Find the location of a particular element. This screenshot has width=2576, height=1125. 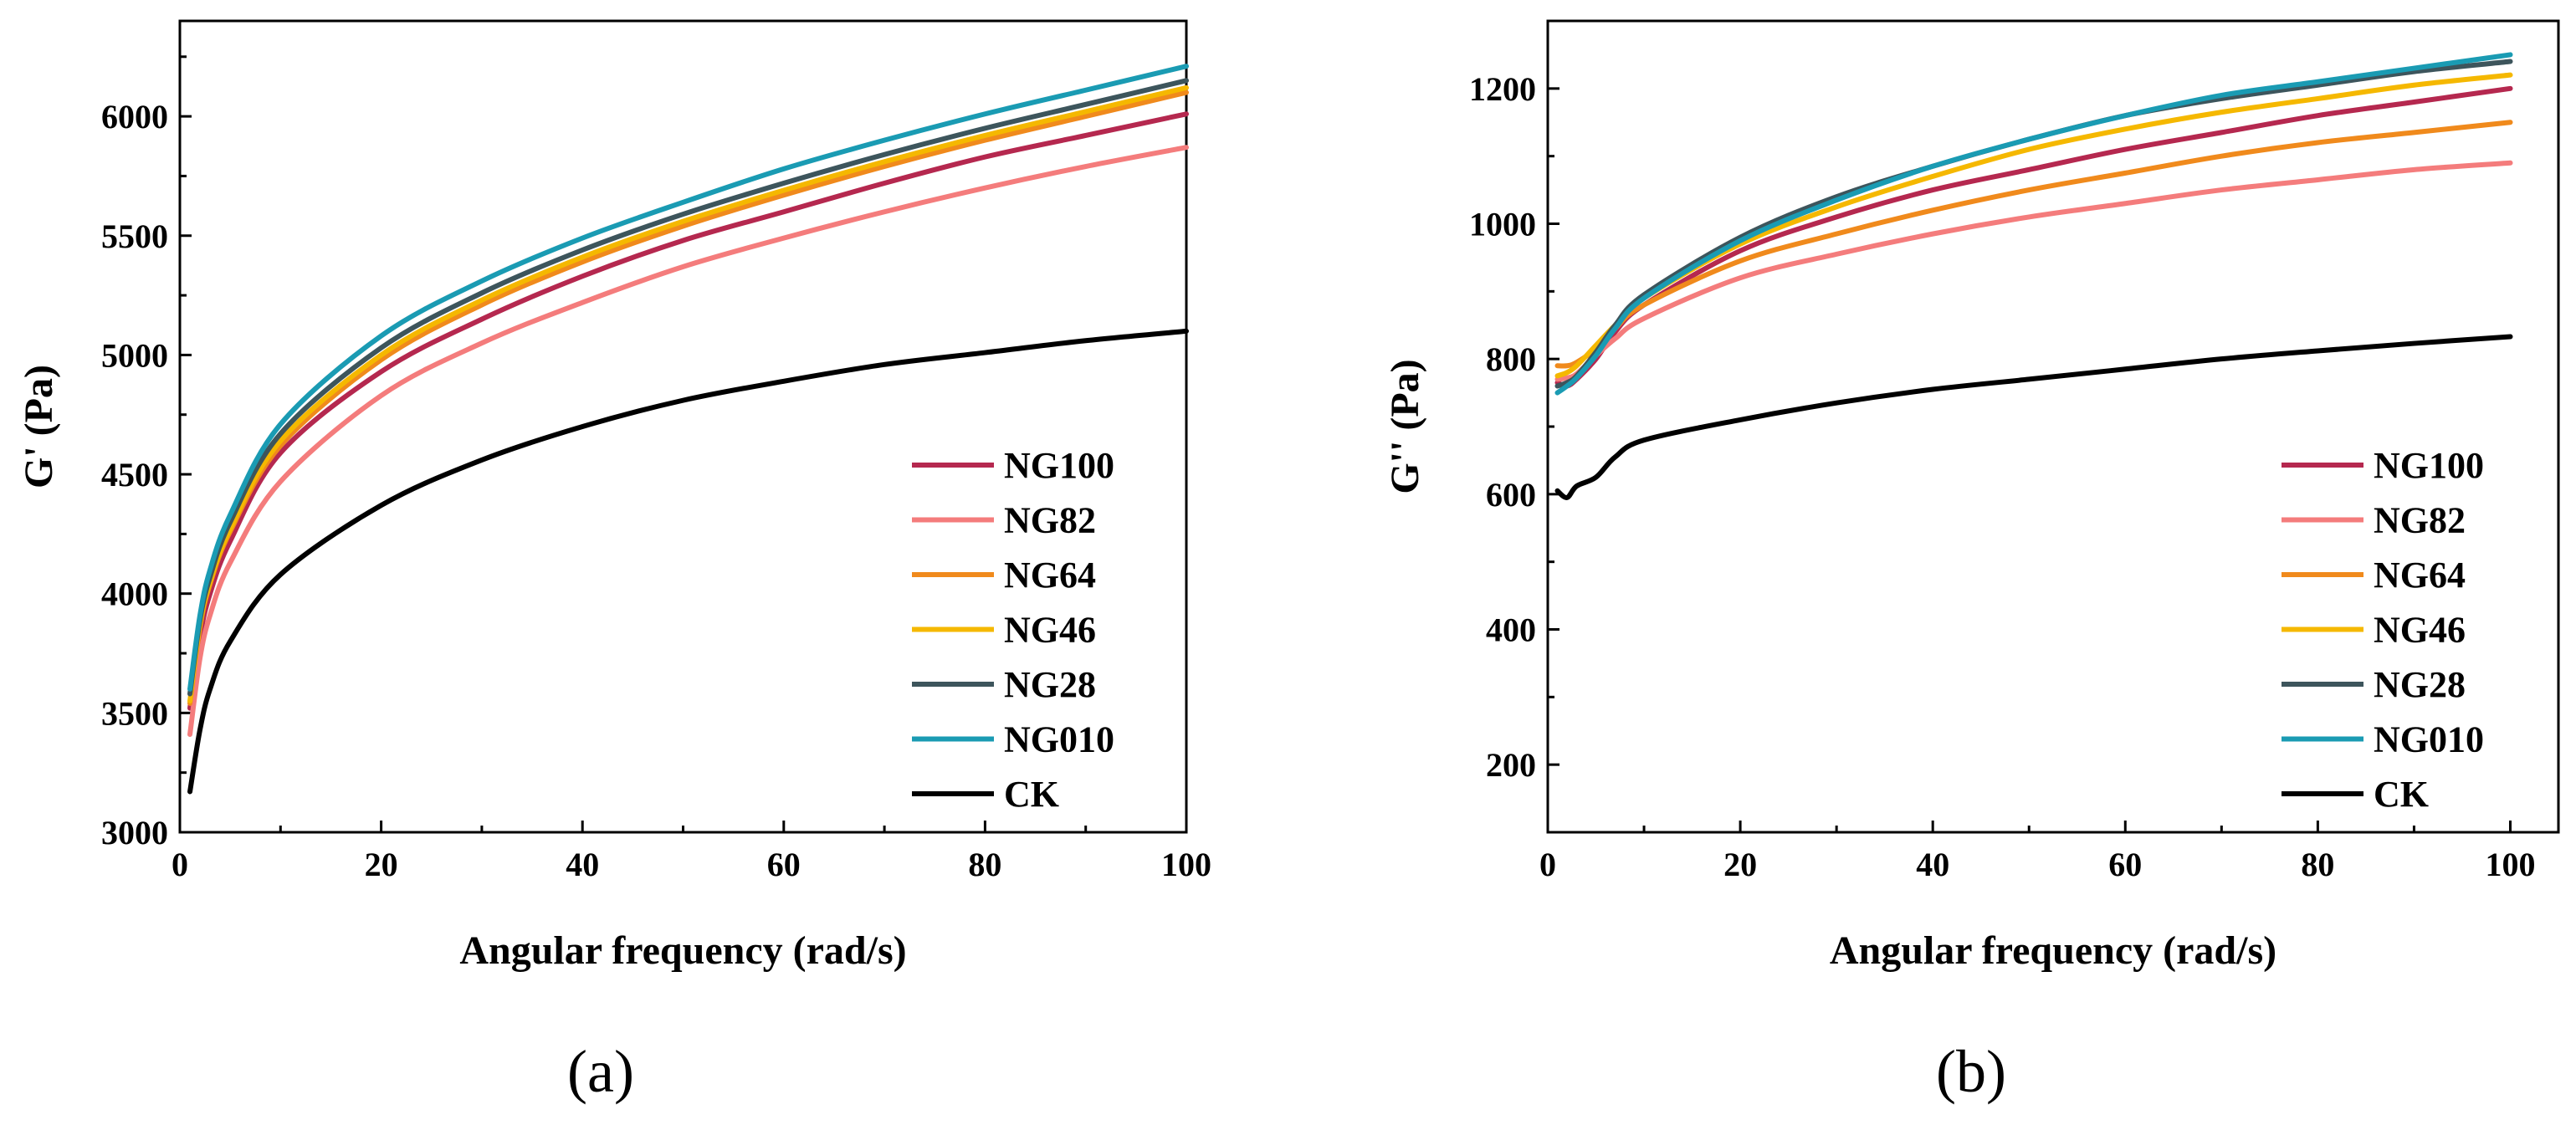

y-tick-label: 6000 is located at coordinates (135, 117).